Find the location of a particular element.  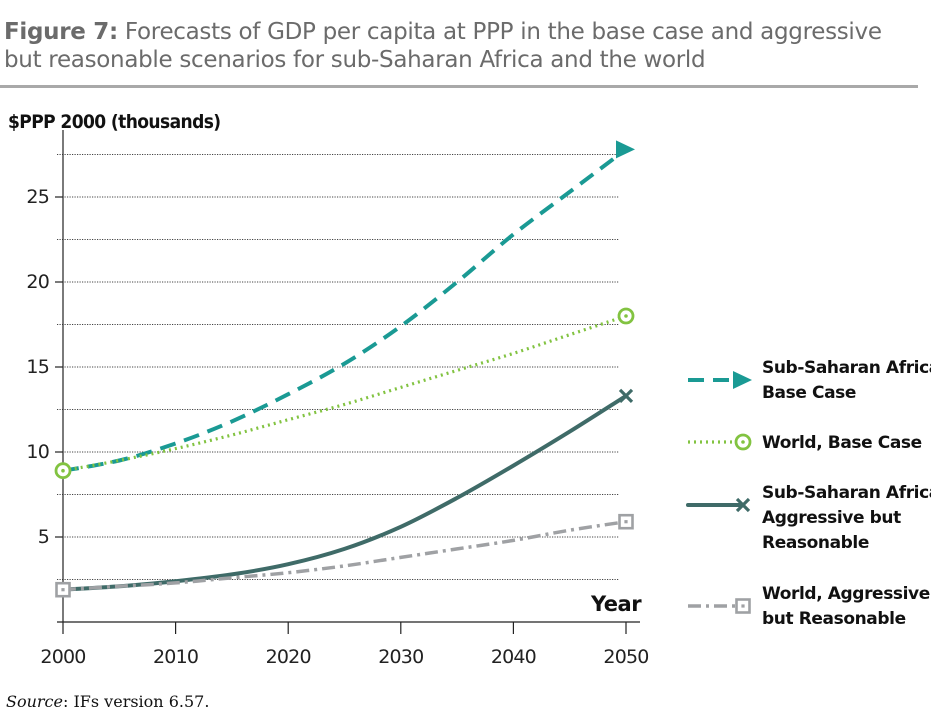

x-tick-label: 2050 is located at coordinates (625, 657).